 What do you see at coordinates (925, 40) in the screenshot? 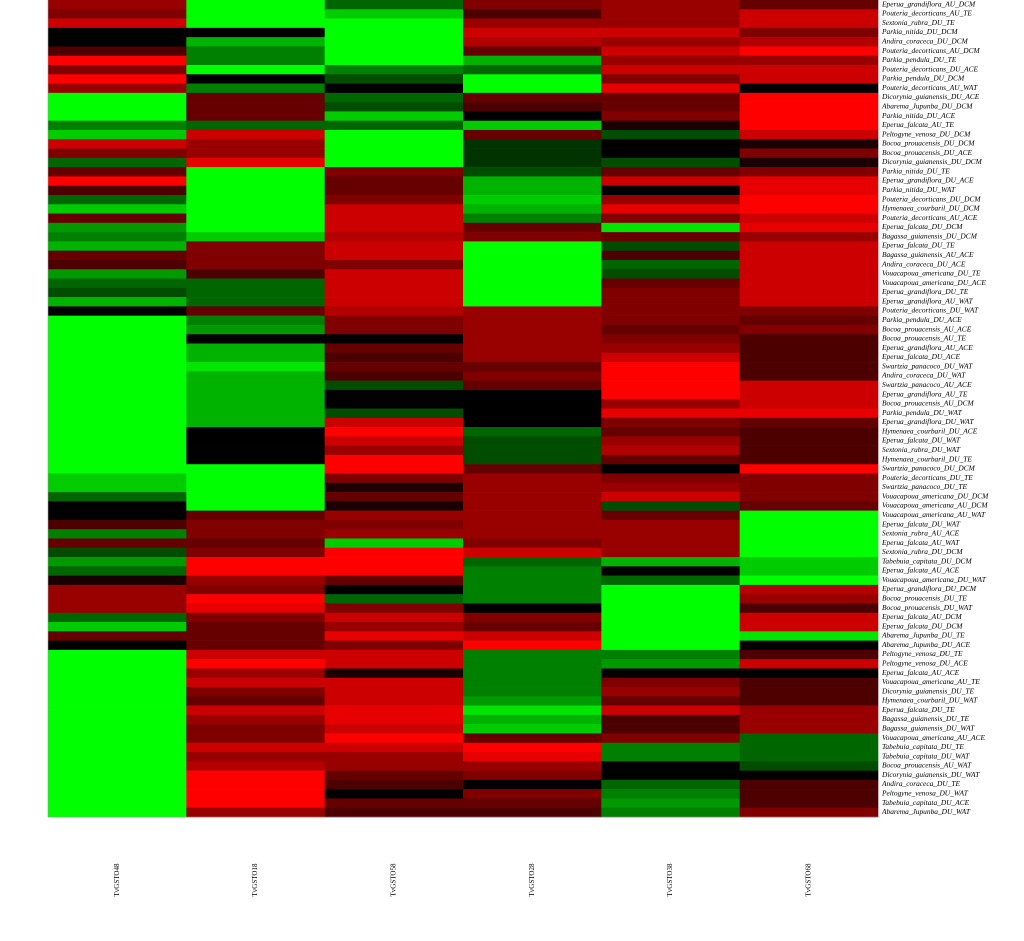
I see `row-label: Andira_coraceca_DU_DCM` at bounding box center [925, 40].